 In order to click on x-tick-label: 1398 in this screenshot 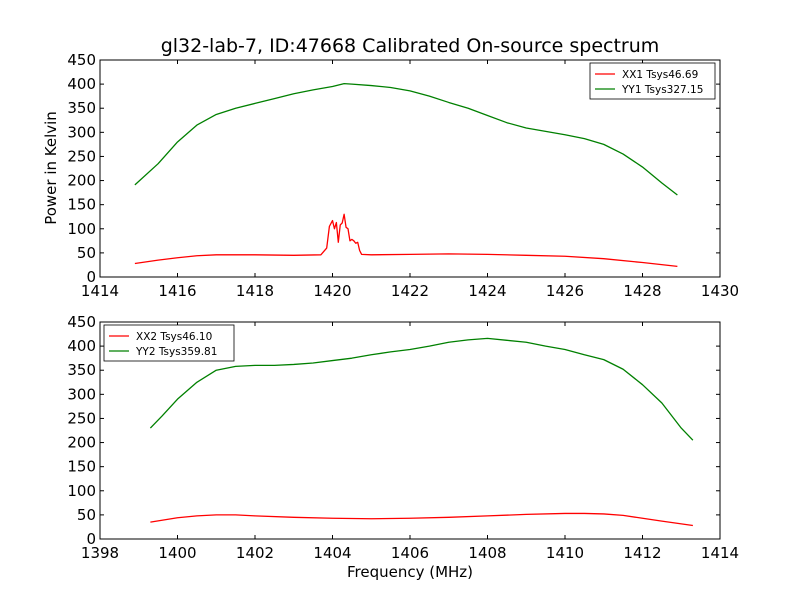, I will do `click(100, 553)`.